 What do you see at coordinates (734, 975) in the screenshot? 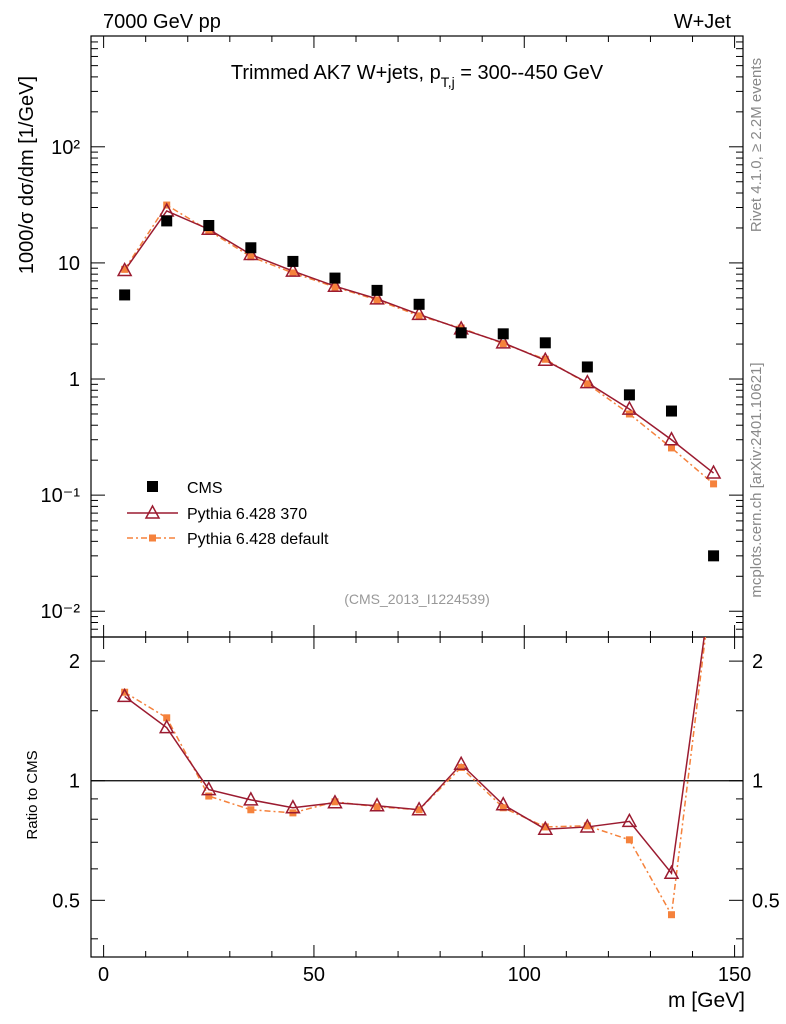
I see `x-tick-label: 150` at bounding box center [734, 975].